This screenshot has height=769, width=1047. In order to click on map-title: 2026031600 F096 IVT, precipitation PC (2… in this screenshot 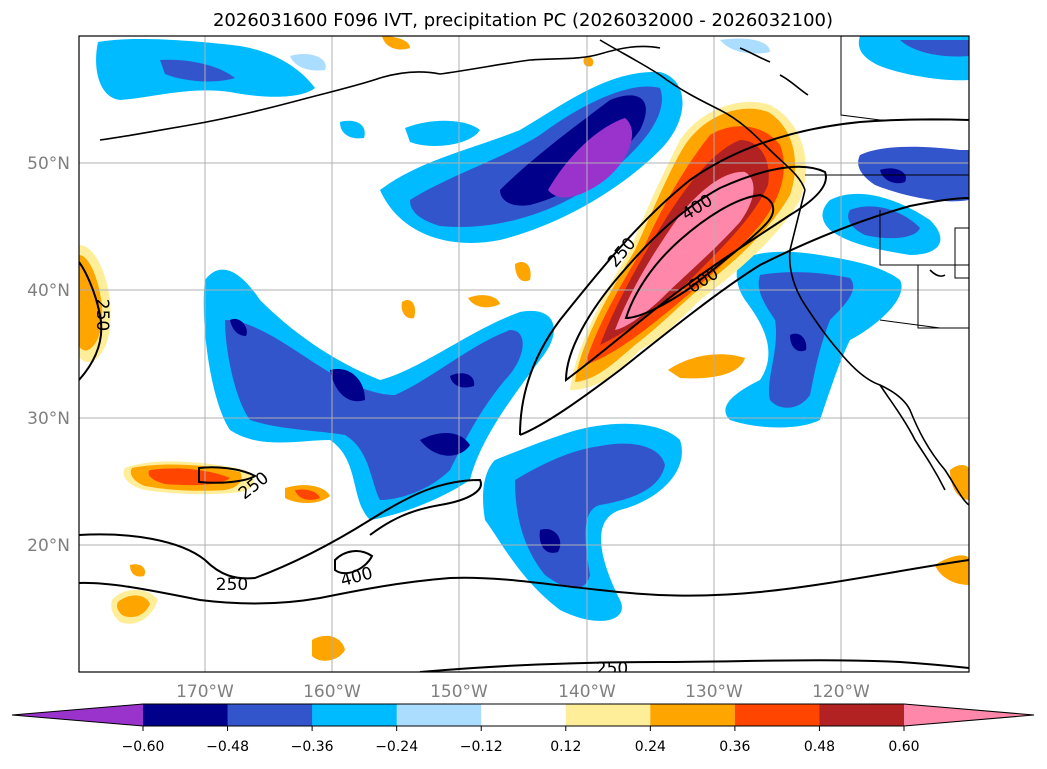, I will do `click(523, 20)`.